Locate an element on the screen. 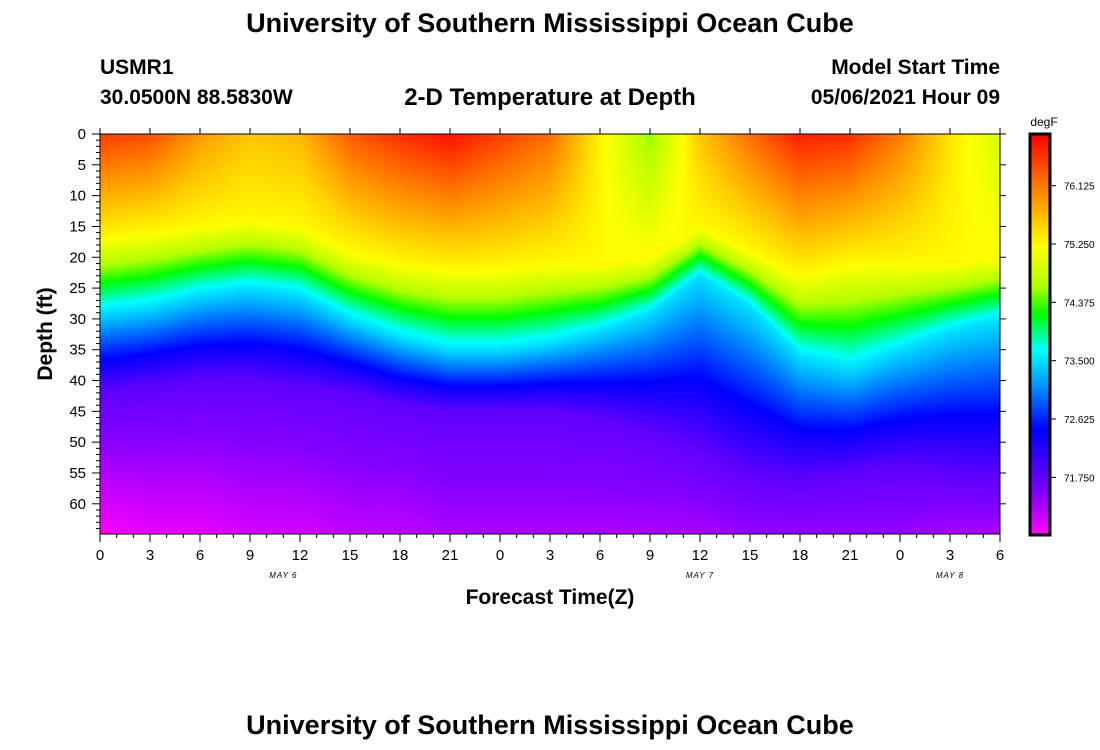  y-tick-label: 30 is located at coordinates (77, 319).